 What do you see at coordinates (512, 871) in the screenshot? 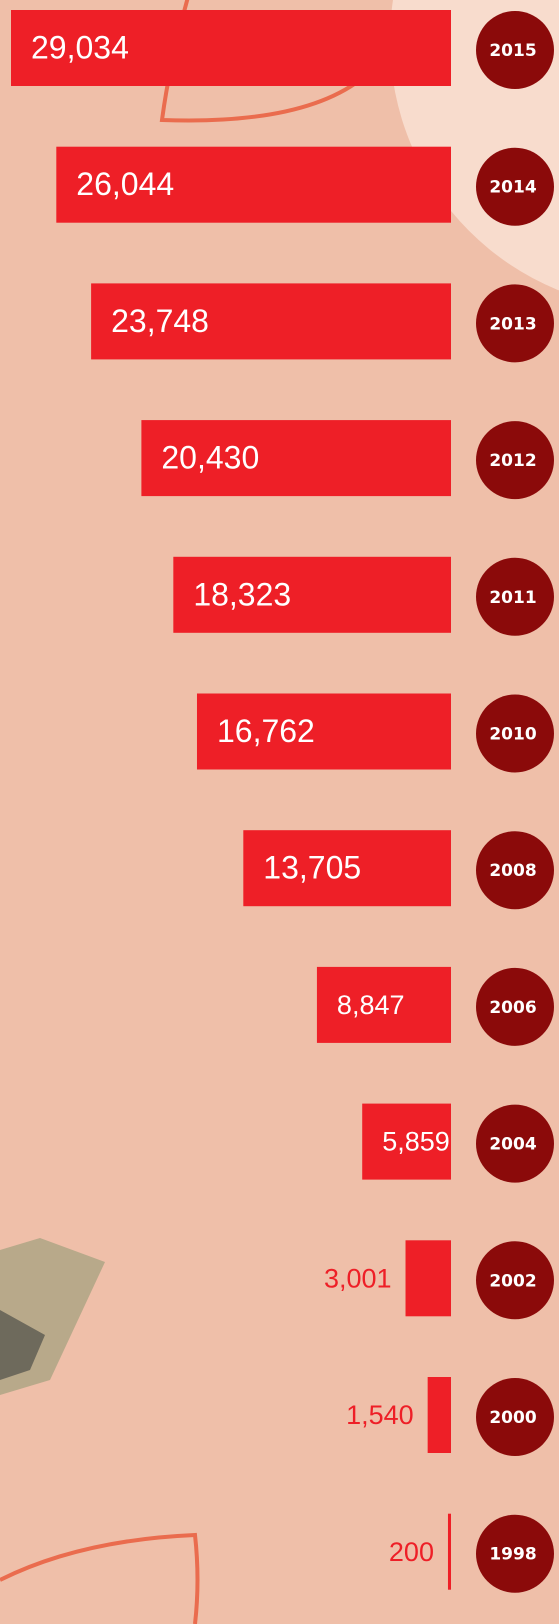
I see `category-label: 2008` at bounding box center [512, 871].